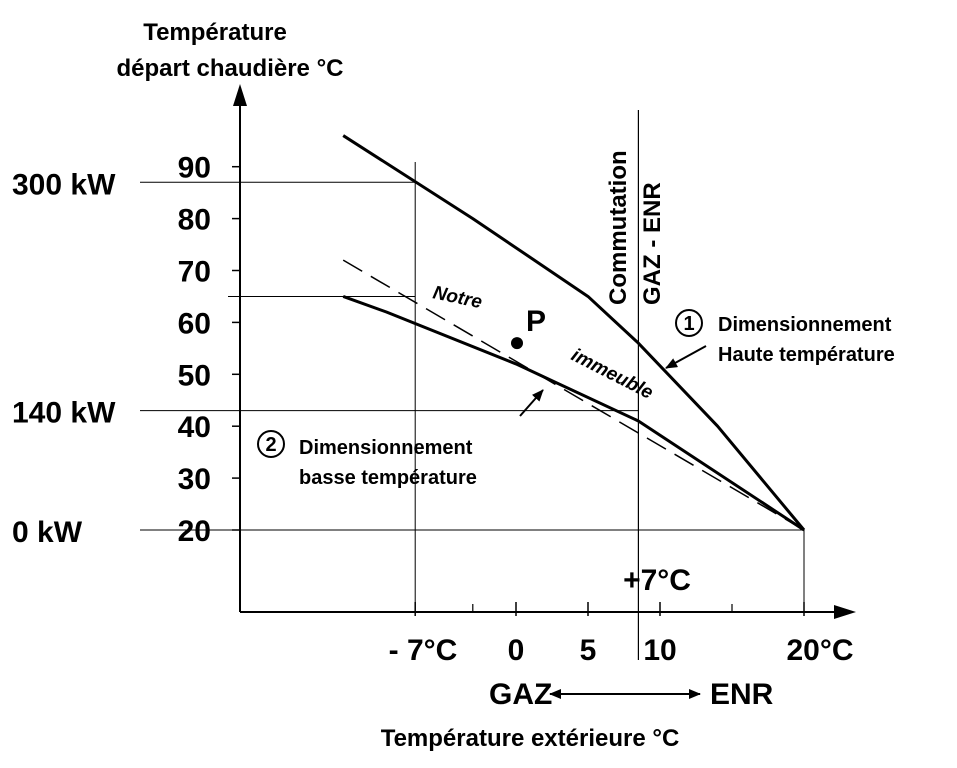  I want to click on zone-label-gaz: GAZ, so click(520, 694).